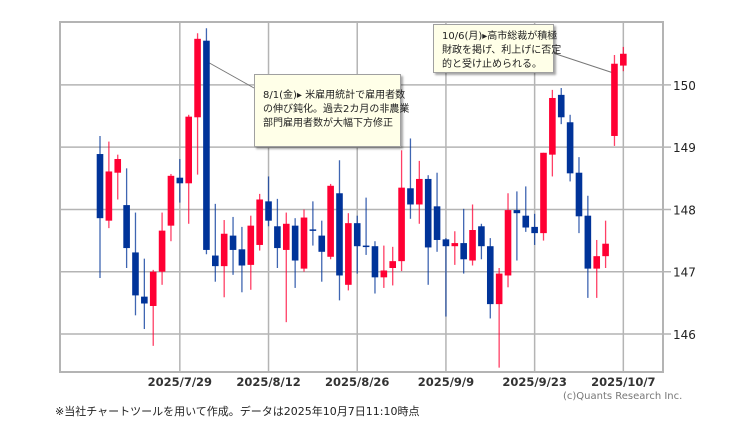  I want to click on y-tick-label: 150, so click(684, 86).